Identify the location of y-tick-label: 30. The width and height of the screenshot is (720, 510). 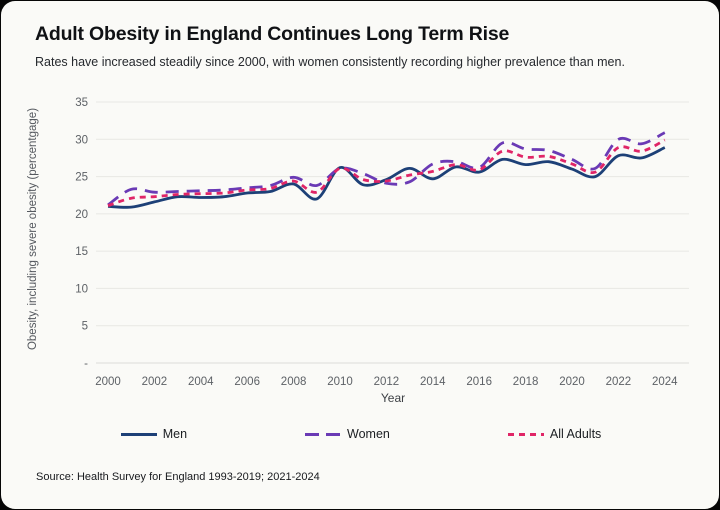
(81, 140).